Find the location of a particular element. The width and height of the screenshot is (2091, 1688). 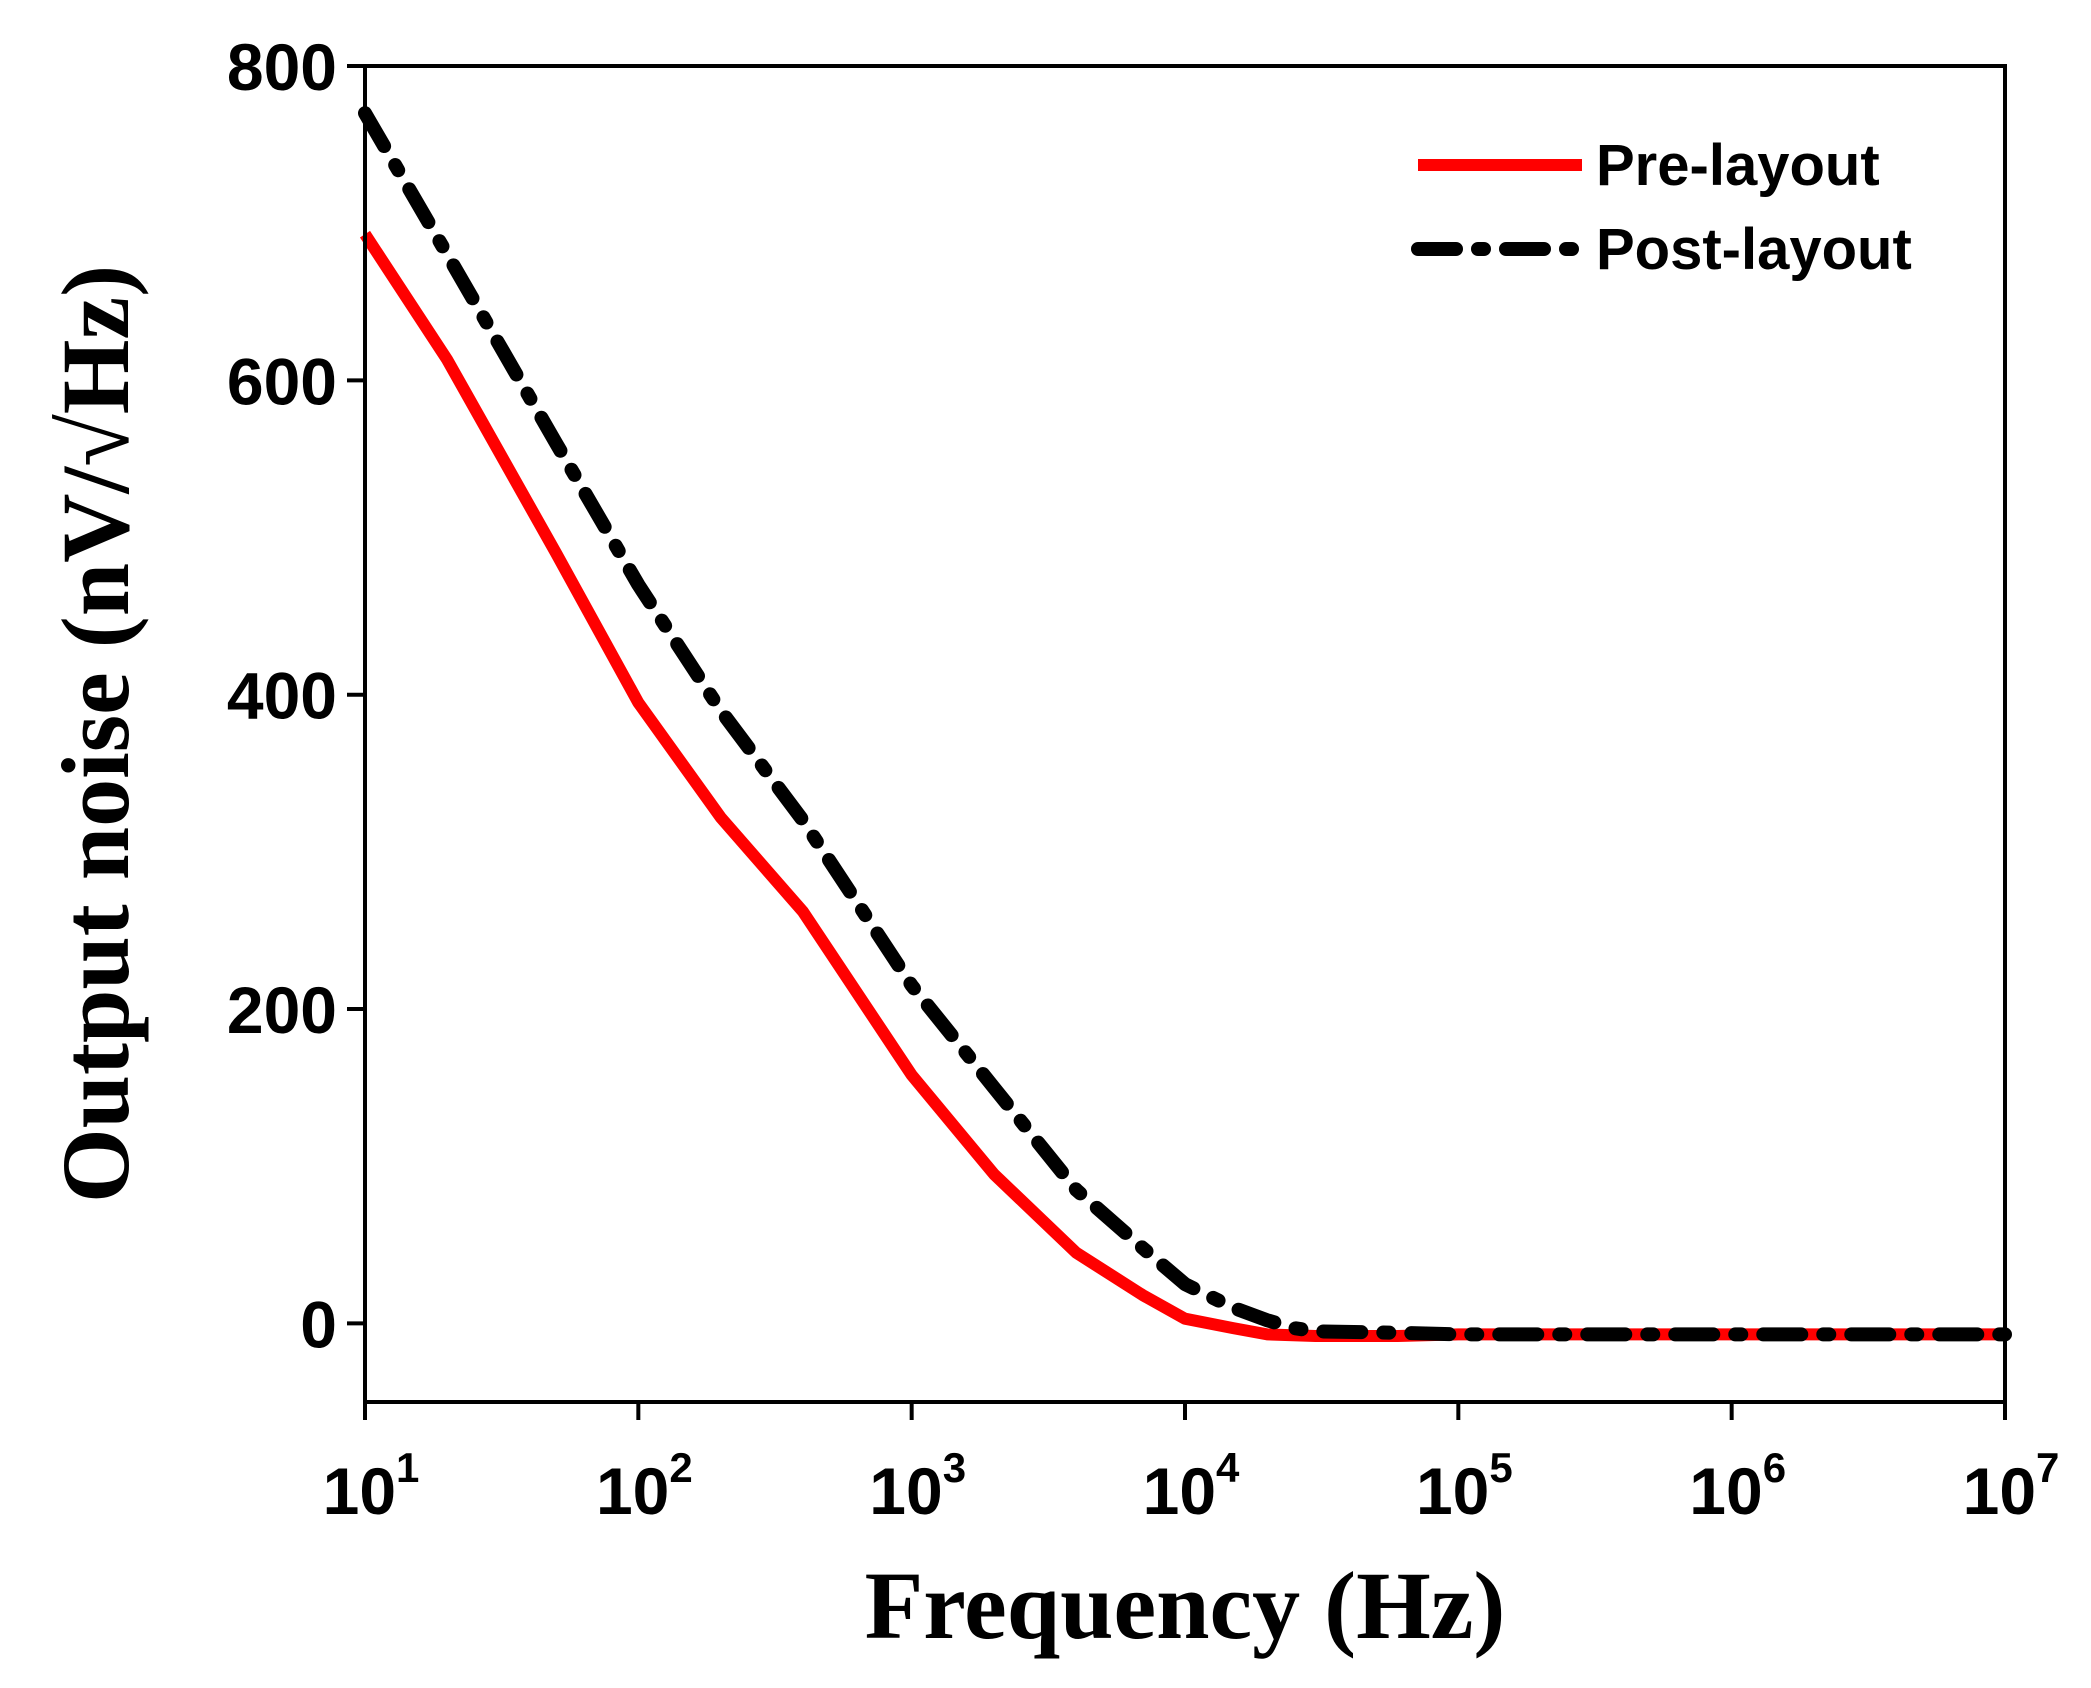

x-tick-label-1: 10² is located at coordinates (644, 1486).